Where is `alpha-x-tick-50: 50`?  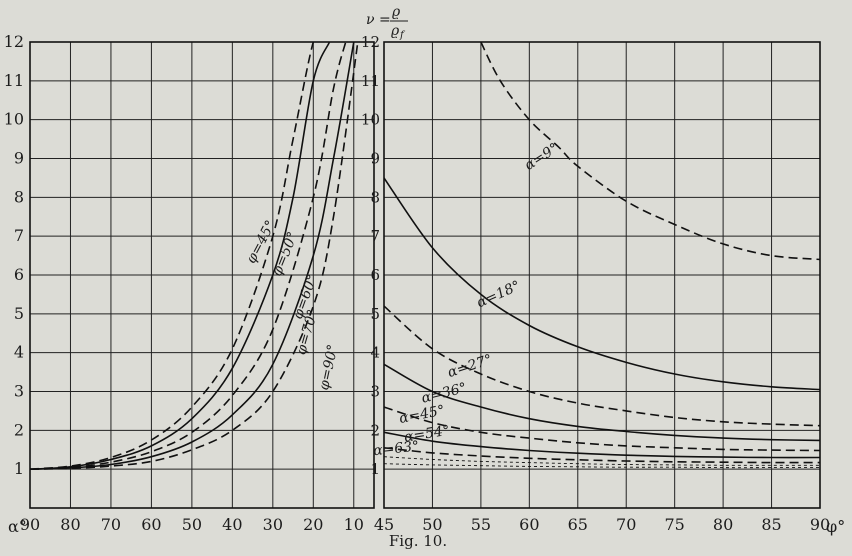
alpha-x-tick-50: 50 is located at coordinates (192, 524).